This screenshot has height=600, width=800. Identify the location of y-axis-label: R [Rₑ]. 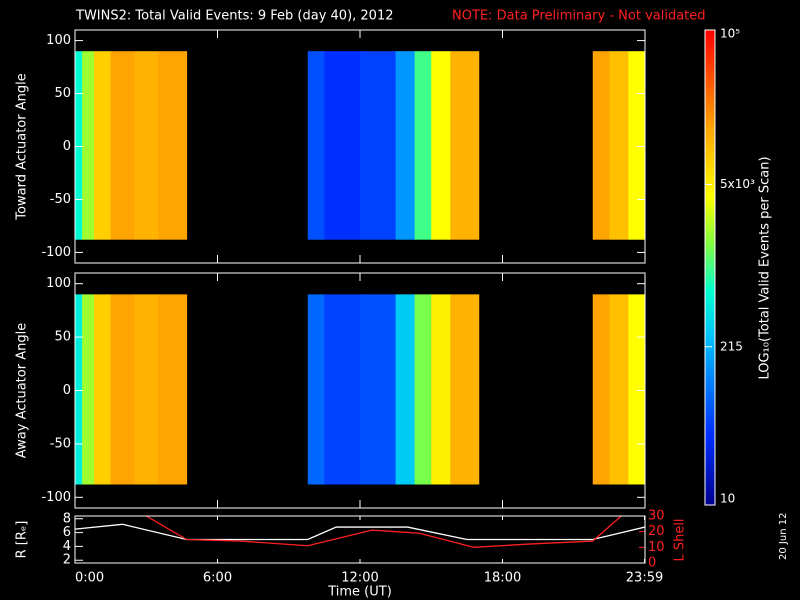
(22, 540).